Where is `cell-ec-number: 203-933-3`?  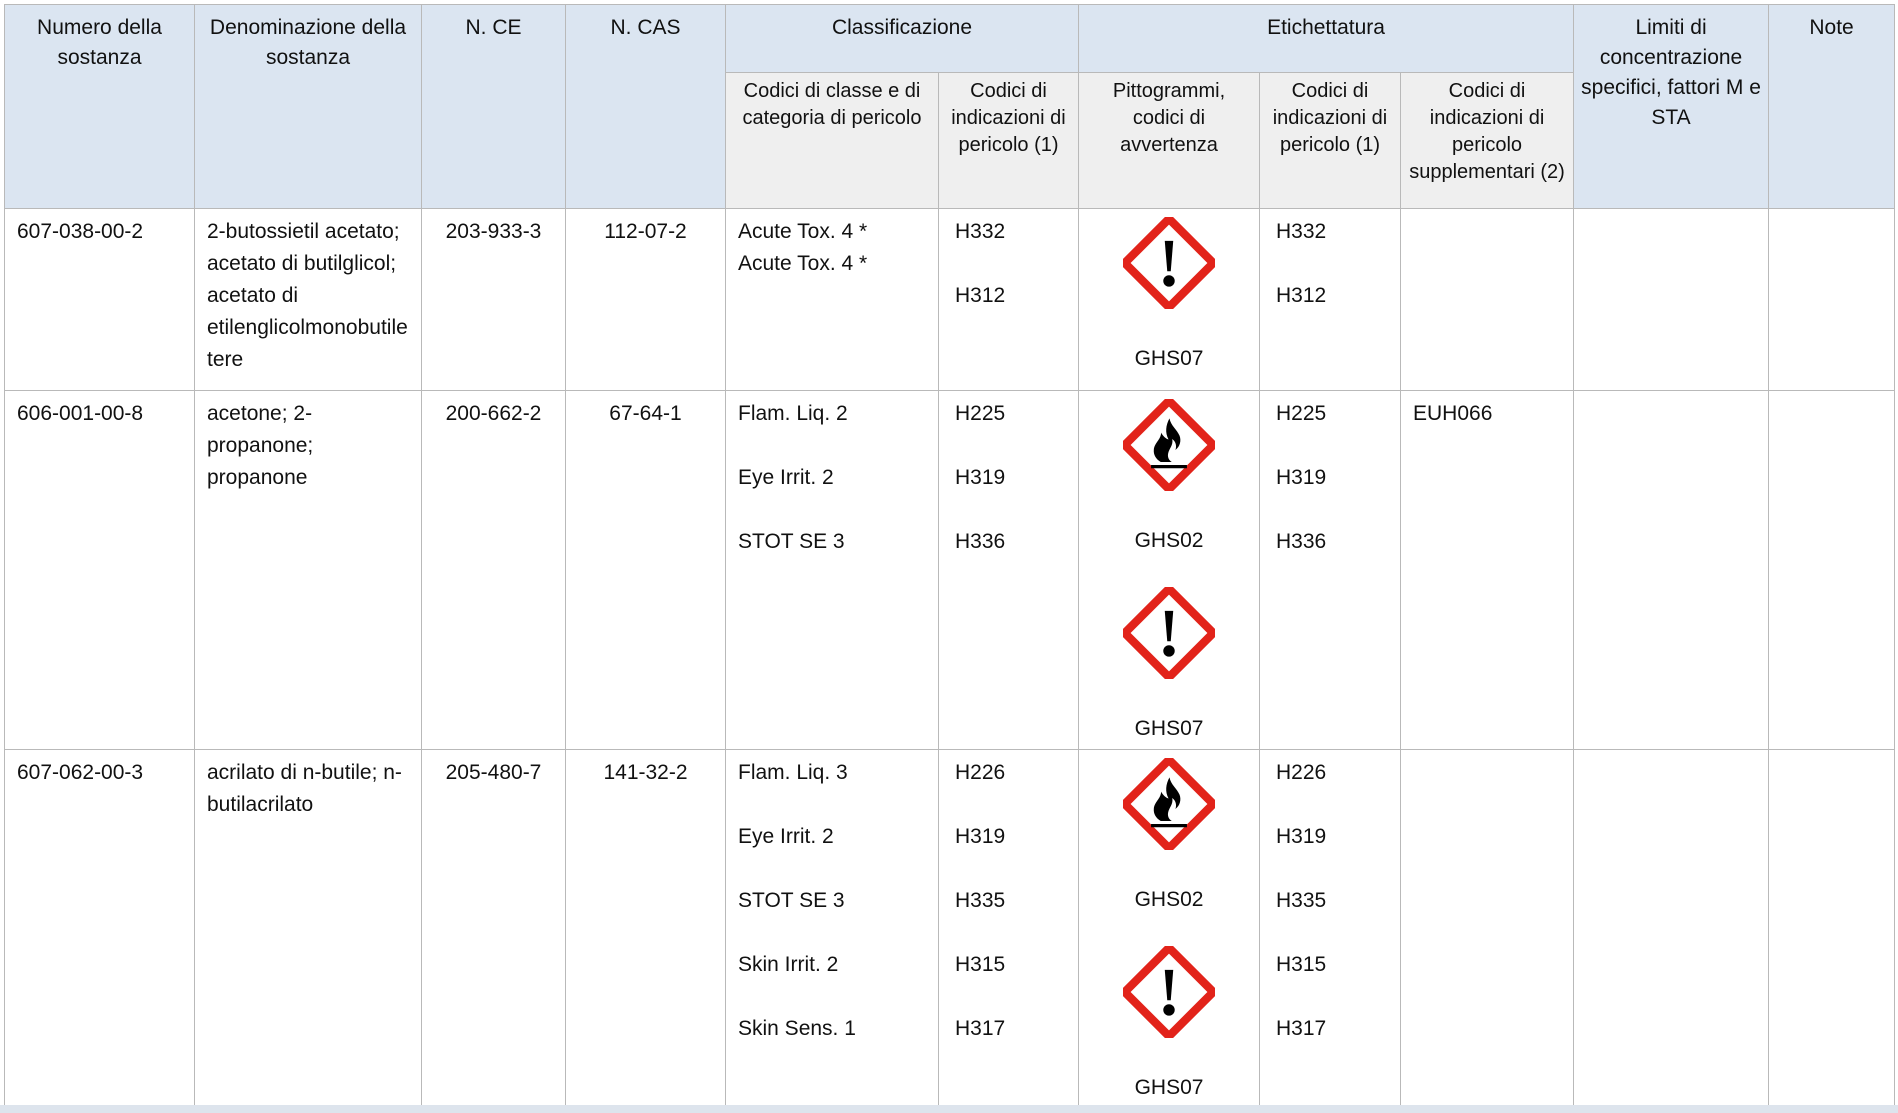 cell-ec-number: 203-933-3 is located at coordinates (493, 299).